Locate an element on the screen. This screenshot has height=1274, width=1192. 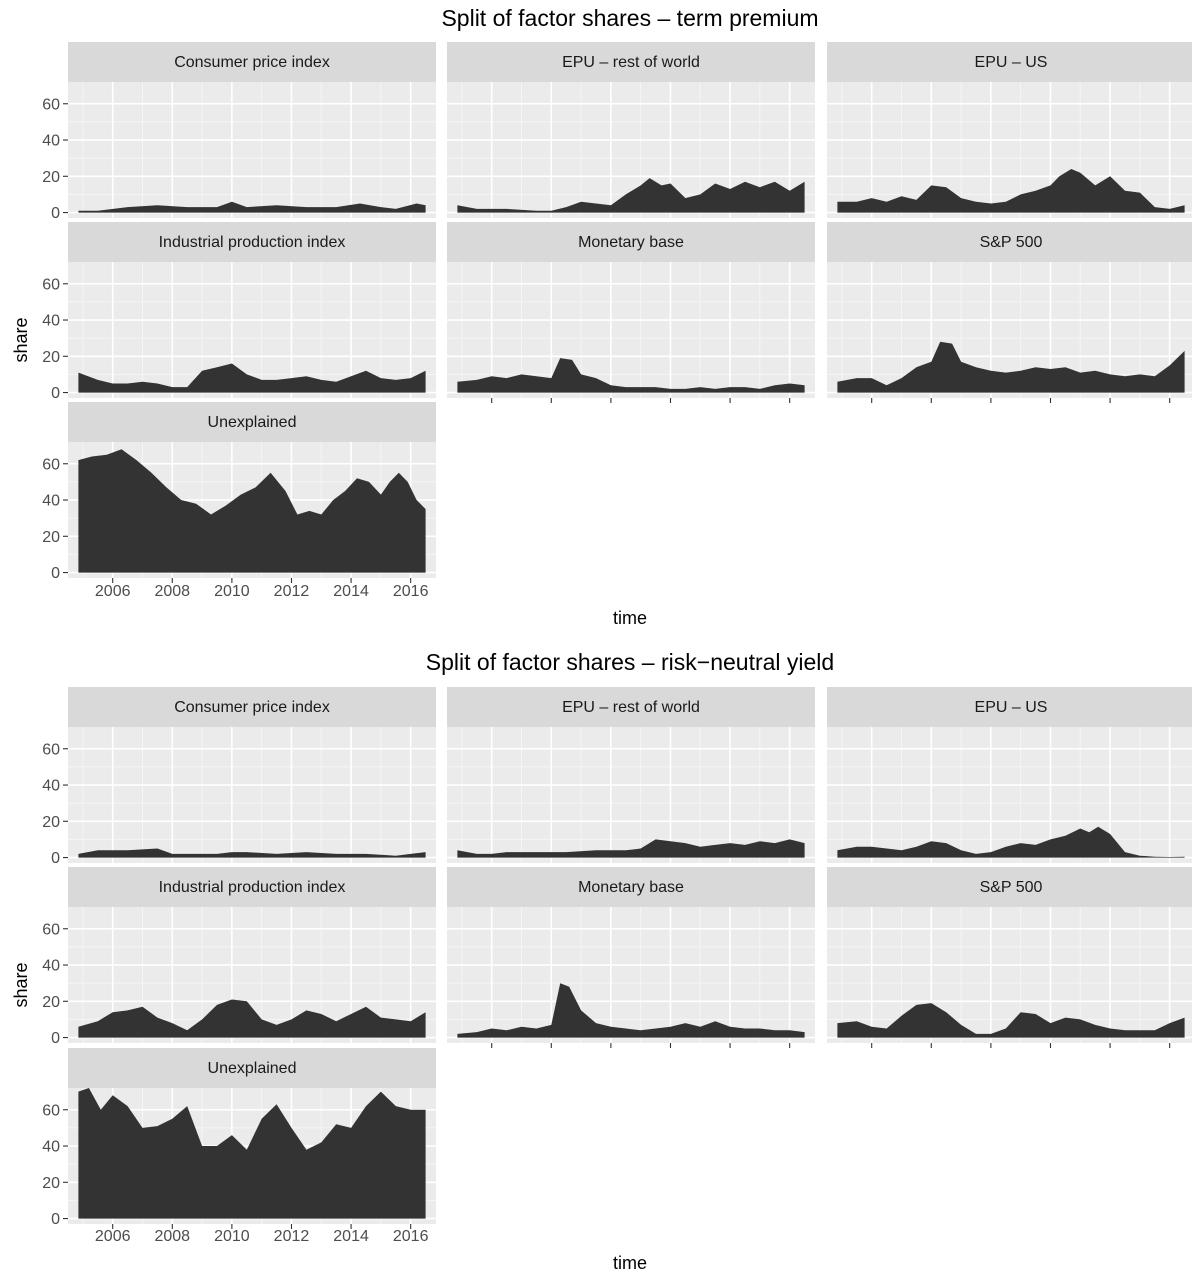
panel-s-p-500: S&P 500 is located at coordinates (1009, 312).